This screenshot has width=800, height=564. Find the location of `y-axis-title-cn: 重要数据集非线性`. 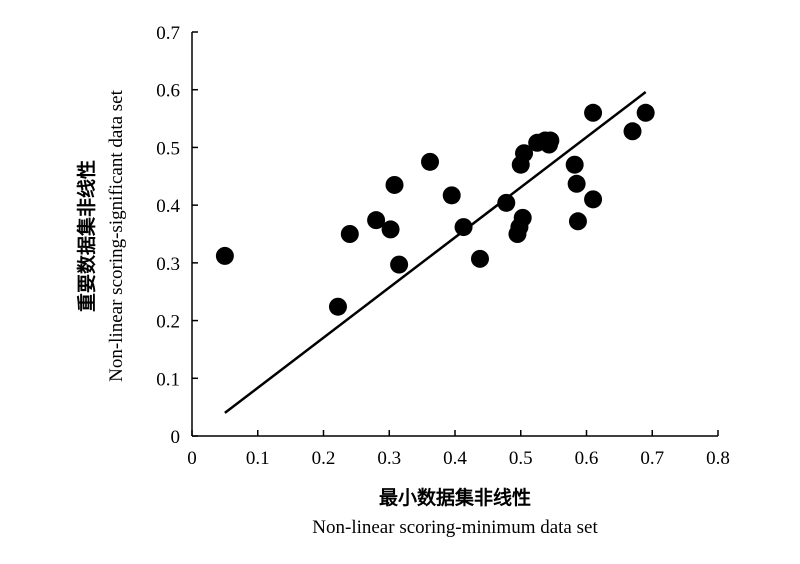

y-axis-title-cn: 重要数据集非线性 is located at coordinates (86, 236).